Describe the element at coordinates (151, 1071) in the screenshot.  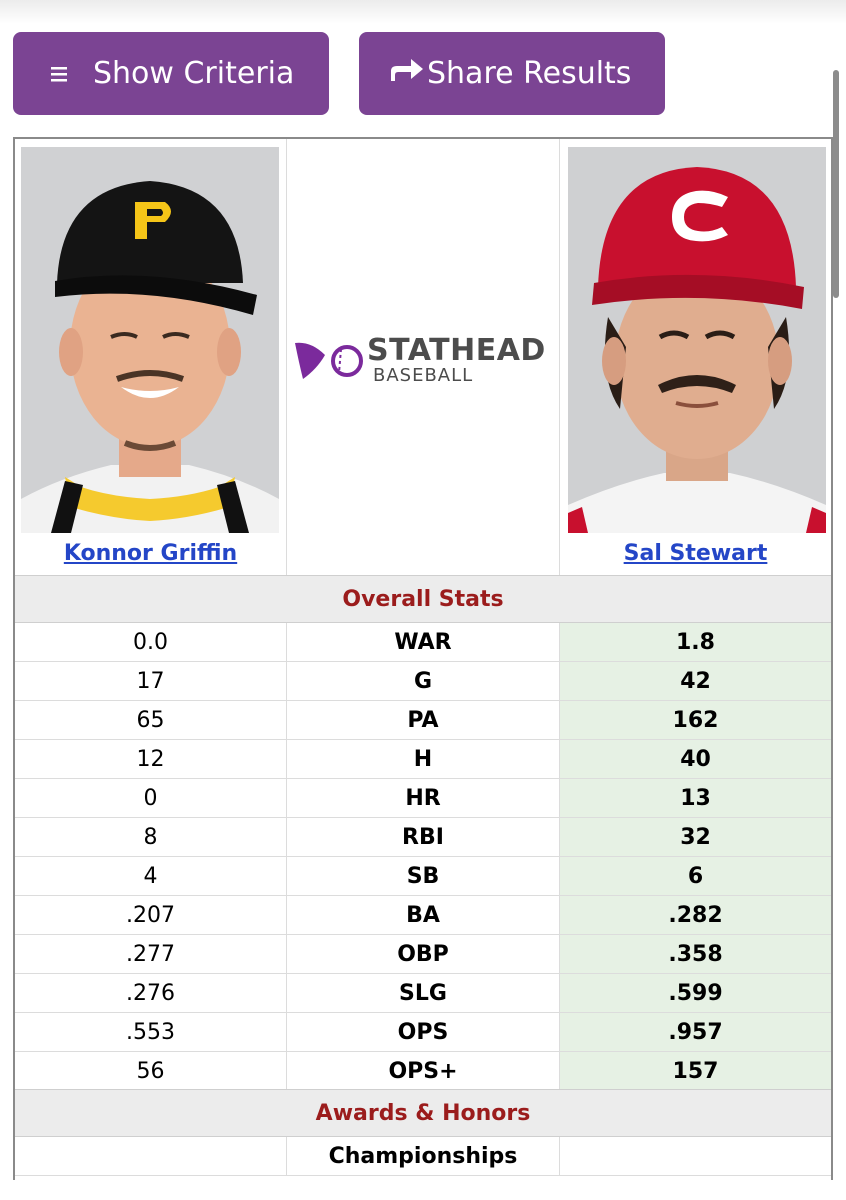
I see `left-player-value: 56` at that location.